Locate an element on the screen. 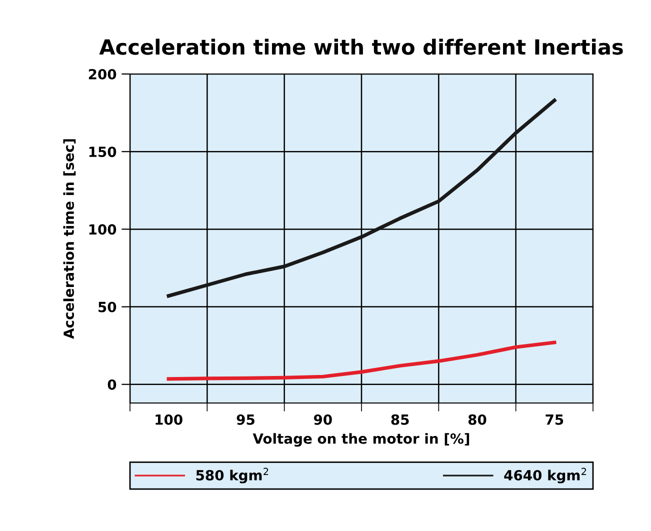 Image resolution: width=651 pixels, height=531 pixels. x-axis-title: Voltage on the motor in [%] is located at coordinates (361, 440).